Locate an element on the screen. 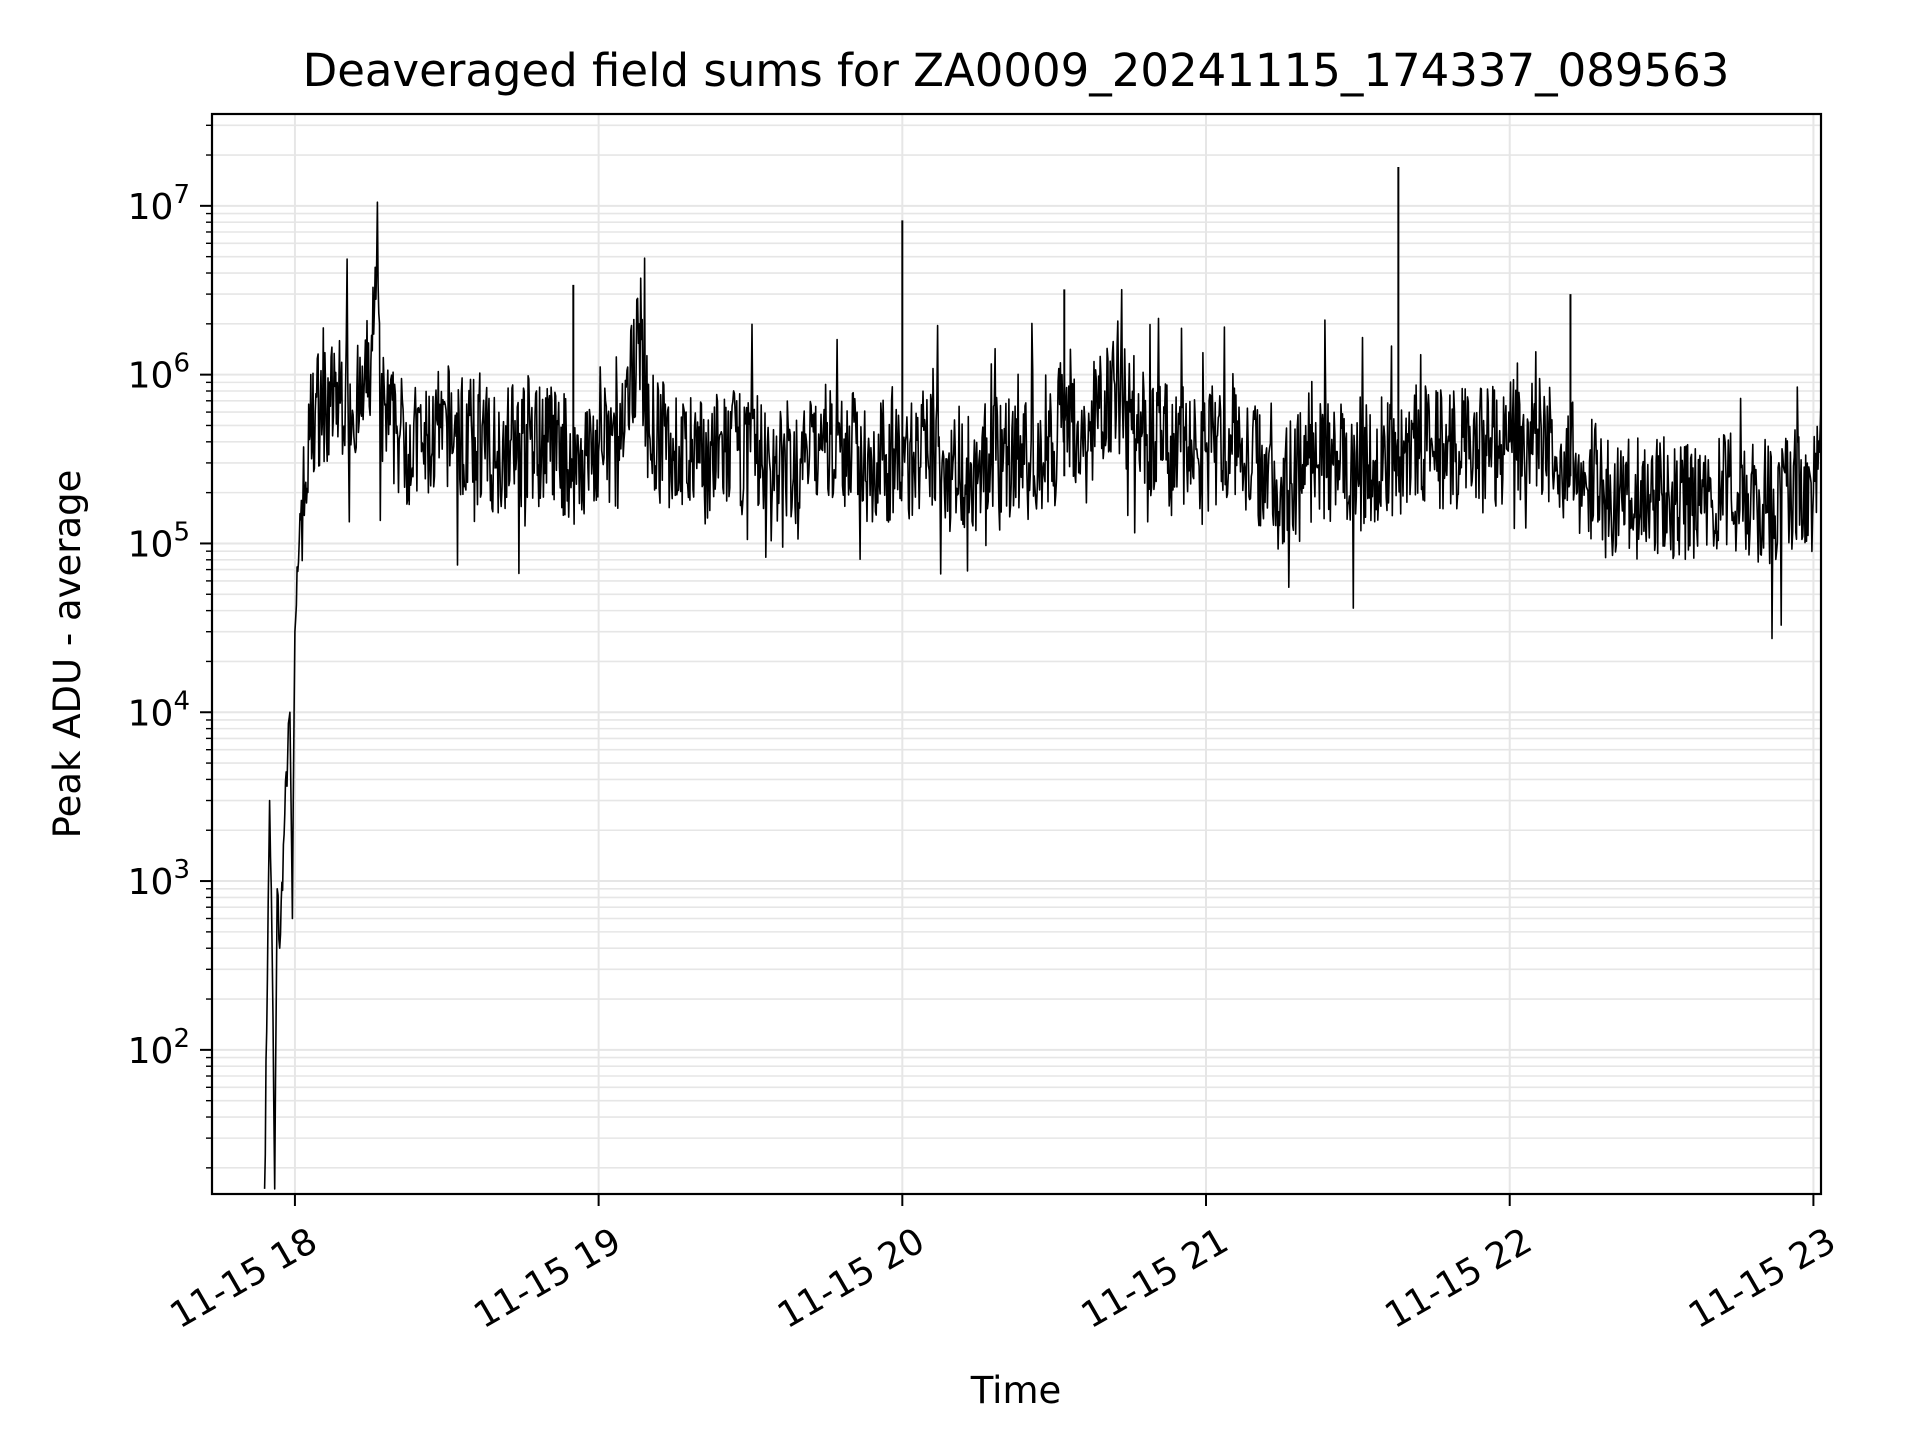 The image size is (1920, 1440). y-tick-label: 10² is located at coordinates (159, 1048).